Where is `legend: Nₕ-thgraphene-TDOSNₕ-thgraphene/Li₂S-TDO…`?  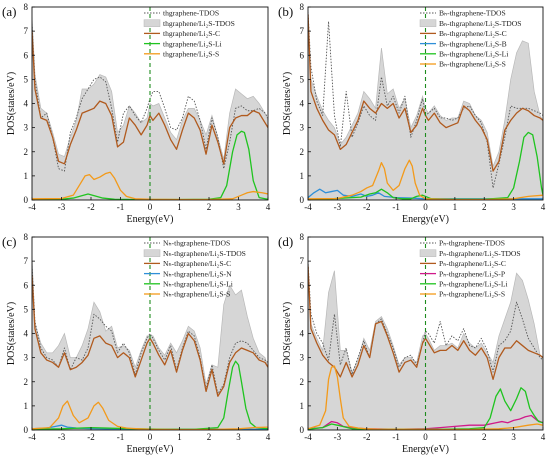
legend: Nₕ-thgraphene-TDOSNₕ-thgraphene/Li₂S-TDO… is located at coordinates (194, 269).